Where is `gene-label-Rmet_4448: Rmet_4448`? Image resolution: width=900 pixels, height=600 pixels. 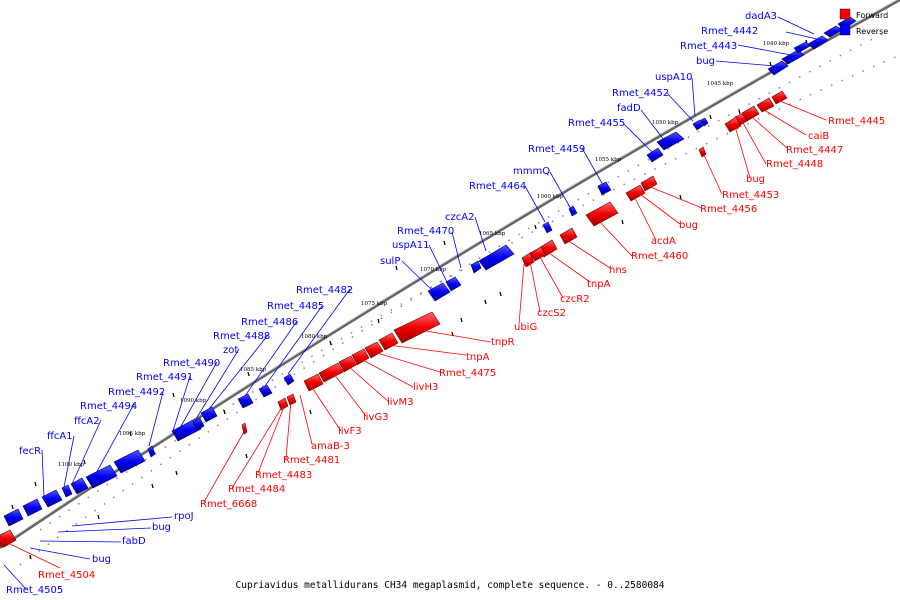 gene-label-Rmet_4448: Rmet_4448 is located at coordinates (794, 164).